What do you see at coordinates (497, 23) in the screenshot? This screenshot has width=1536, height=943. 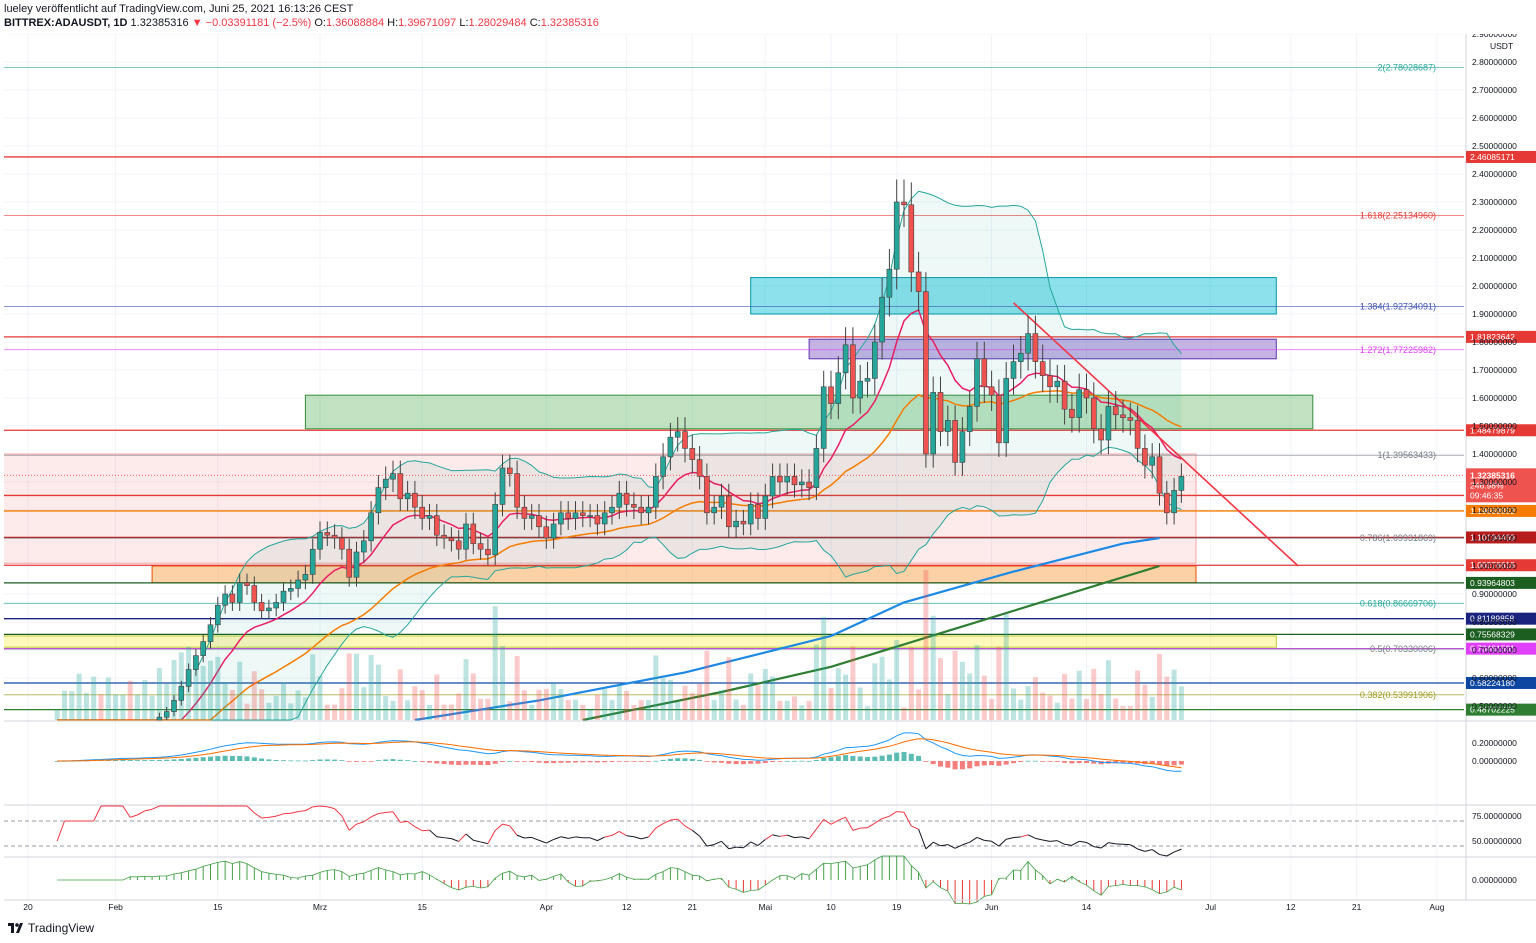 I see `low-value: 1.28029484` at bounding box center [497, 23].